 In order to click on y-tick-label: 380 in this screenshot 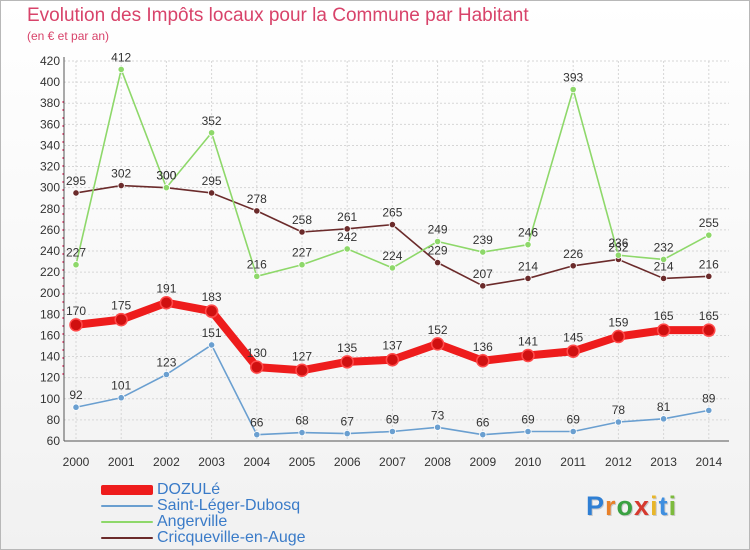, I will do `click(50, 103)`.